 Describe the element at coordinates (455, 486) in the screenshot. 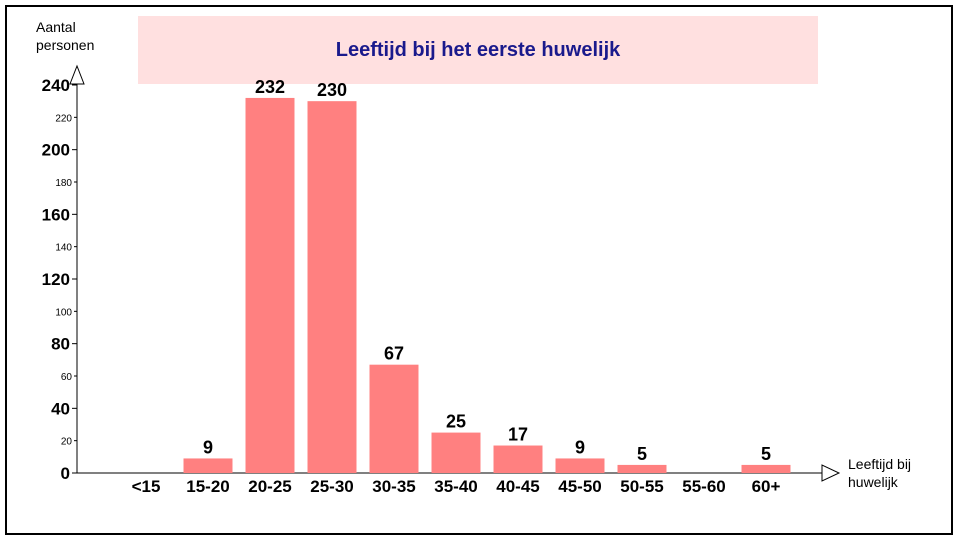

I see `x-tick-label: 35-40` at that location.